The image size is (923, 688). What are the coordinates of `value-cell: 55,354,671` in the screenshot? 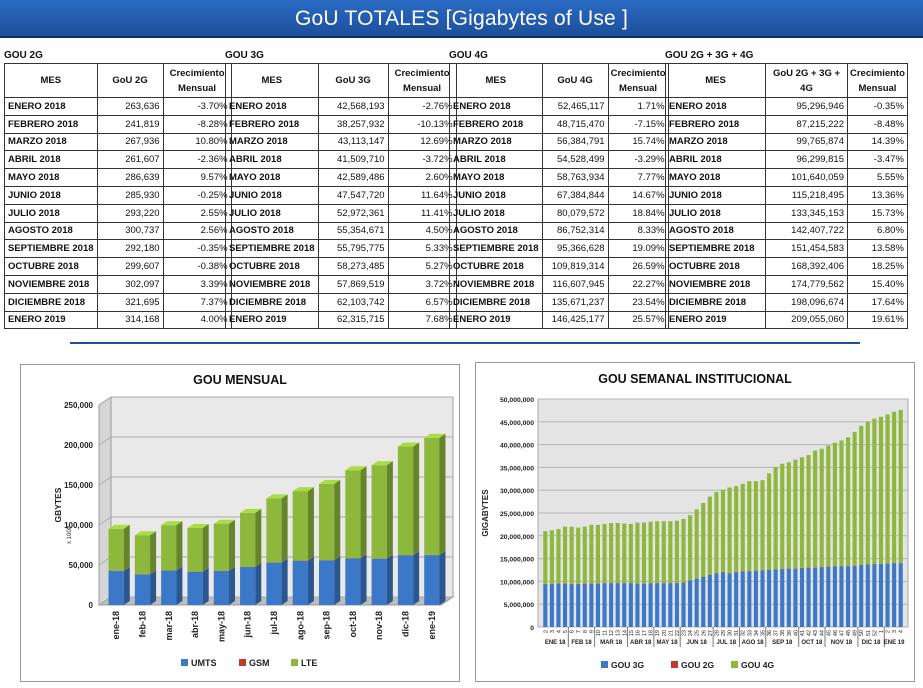 It's located at (353, 231).